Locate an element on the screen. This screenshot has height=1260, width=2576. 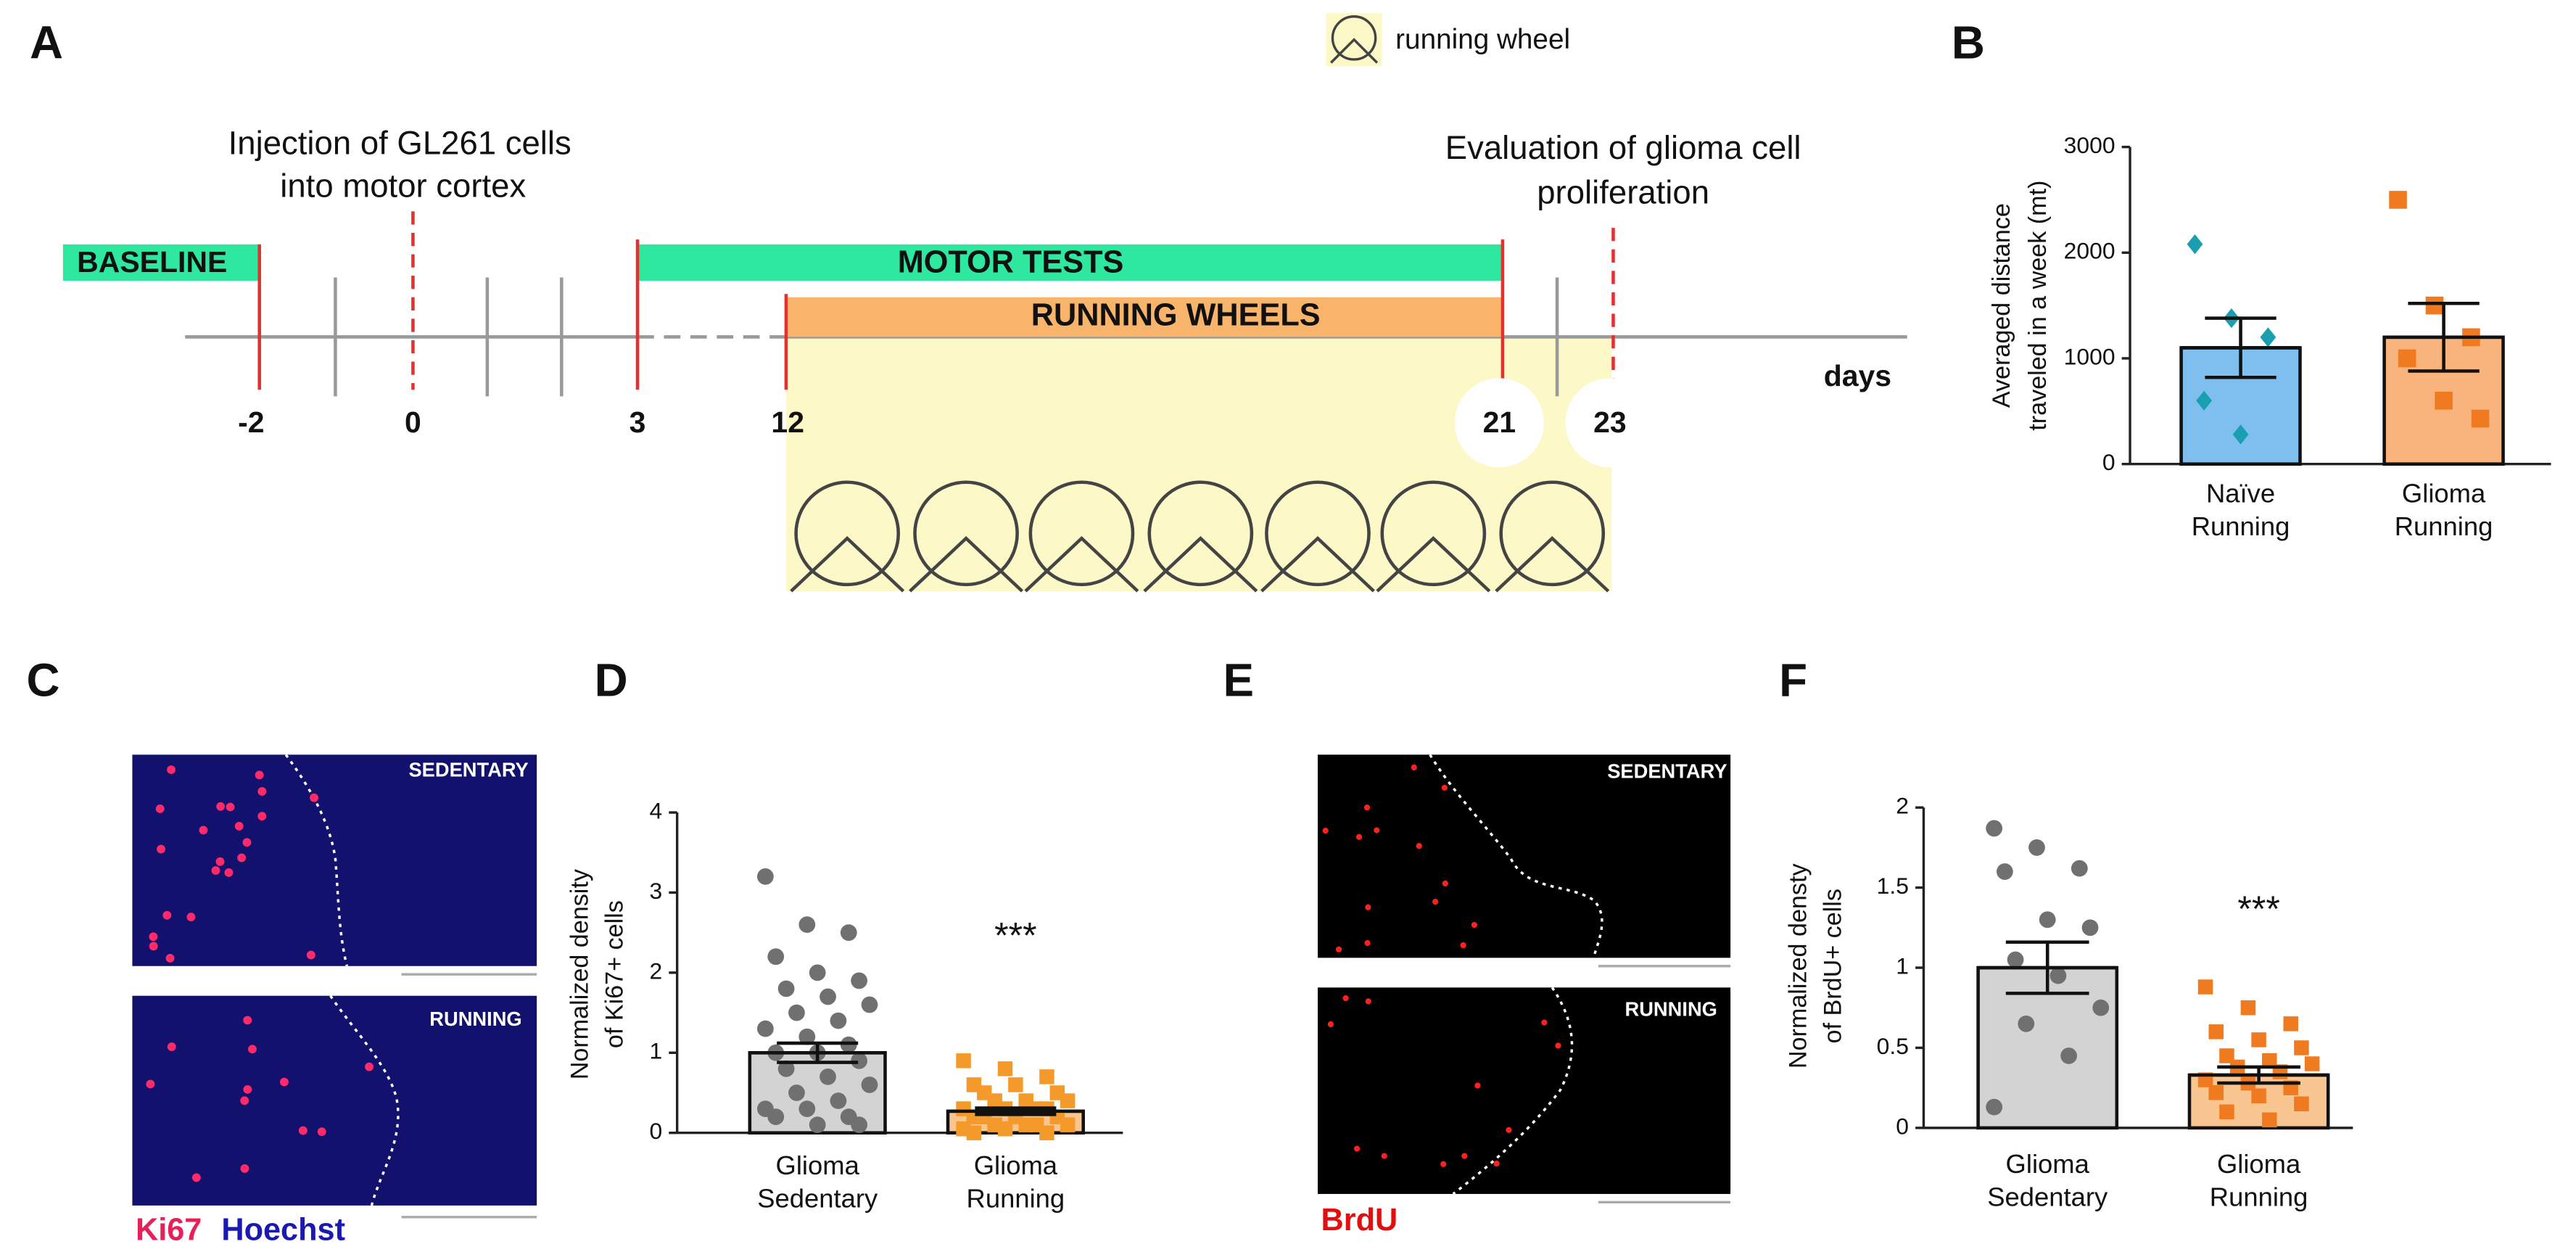
y-axis-label: Averaged distance is located at coordinates (2001, 305).